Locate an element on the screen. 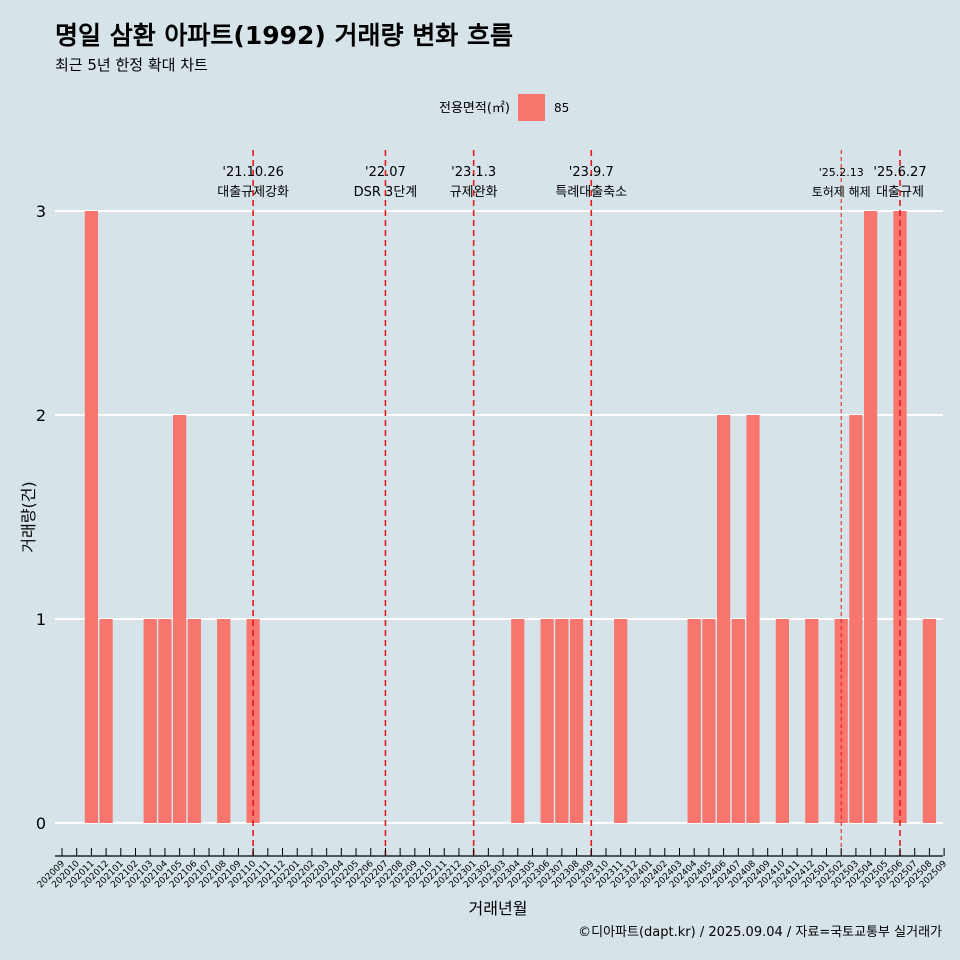 Image resolution: width=960 pixels, height=960 pixels. annotation-date: '23.1.3 is located at coordinates (473, 172).